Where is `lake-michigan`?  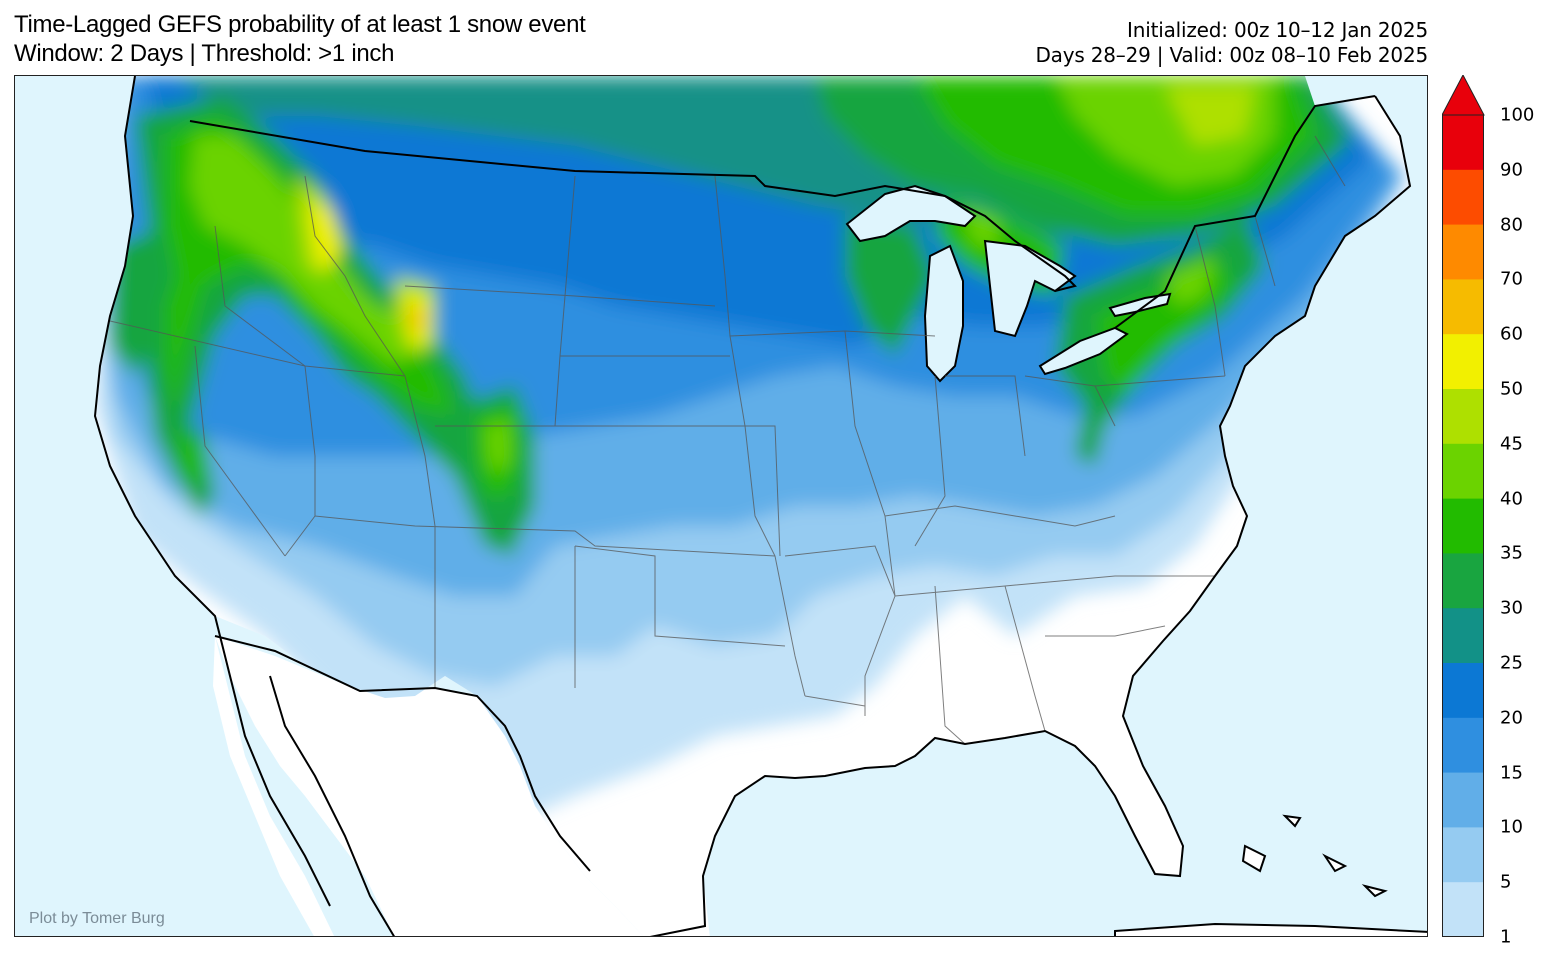 lake-michigan is located at coordinates (943, 313).